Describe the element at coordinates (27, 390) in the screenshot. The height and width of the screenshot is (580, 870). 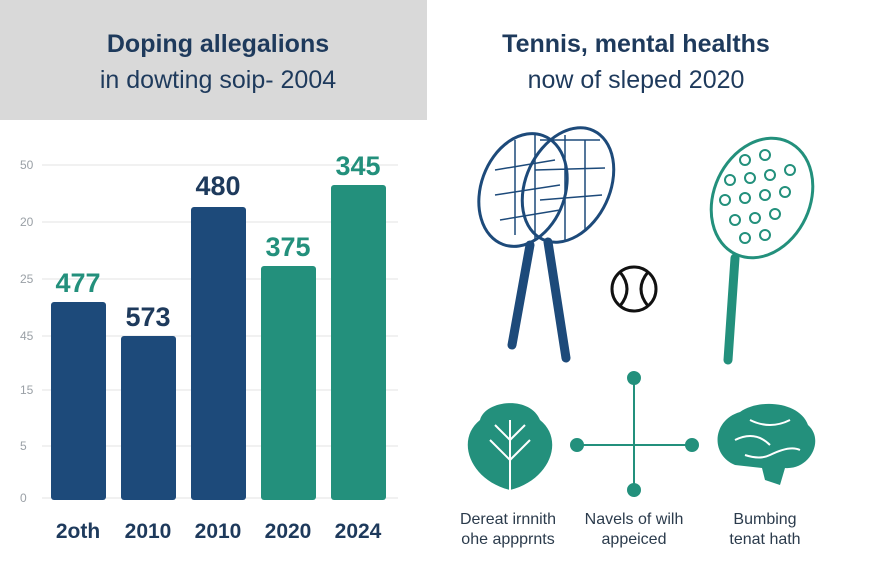
I see `axis-label: 15` at that location.